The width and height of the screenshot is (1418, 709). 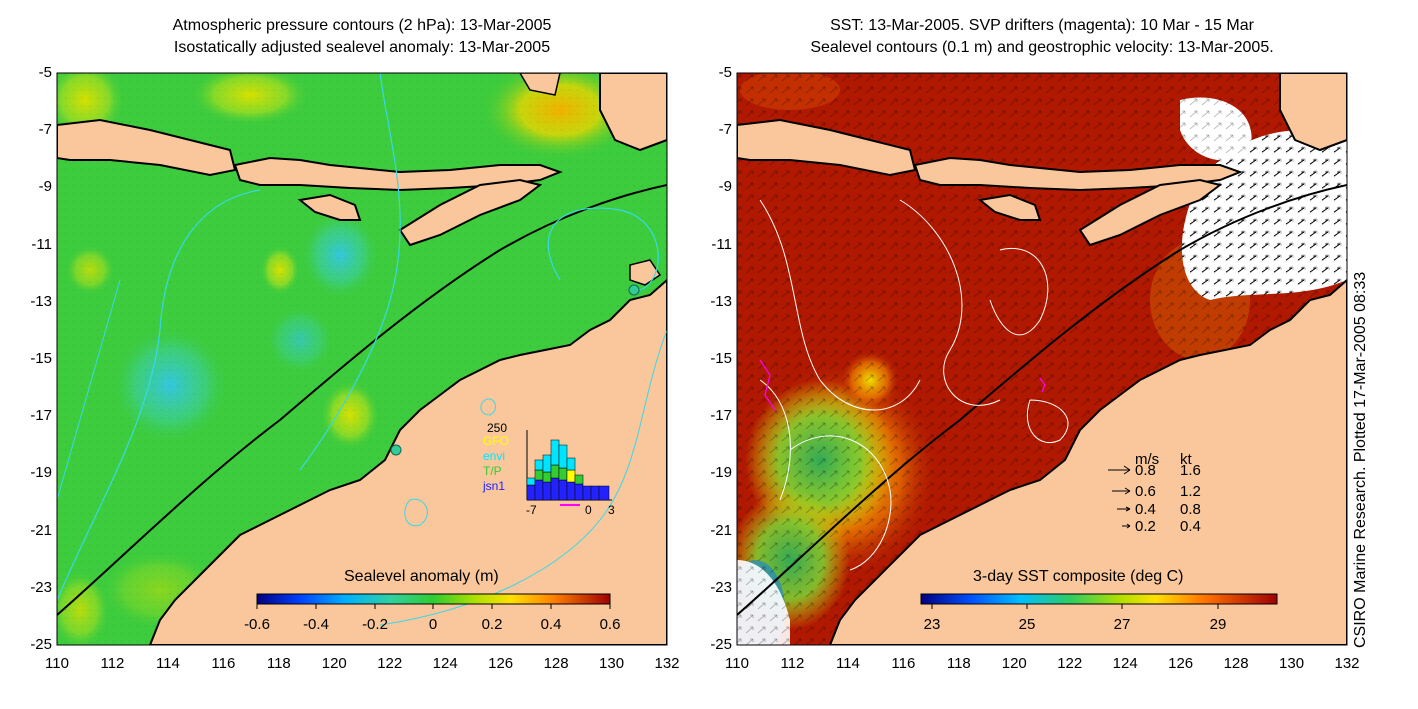 I want to click on right-colorbar-ticks, so click(x=1075, y=606).